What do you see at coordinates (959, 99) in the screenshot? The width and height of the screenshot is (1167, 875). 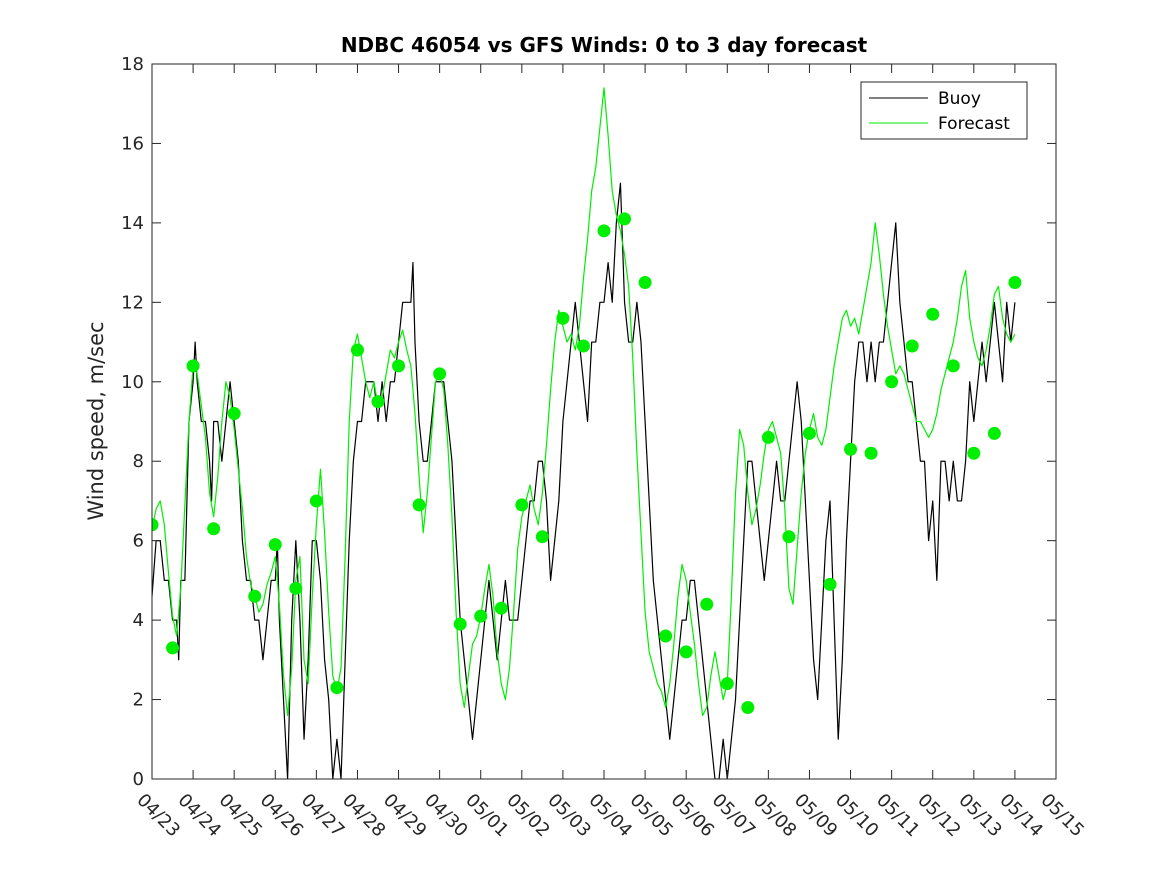 I see `legend-label-buoy: Buoy` at bounding box center [959, 99].